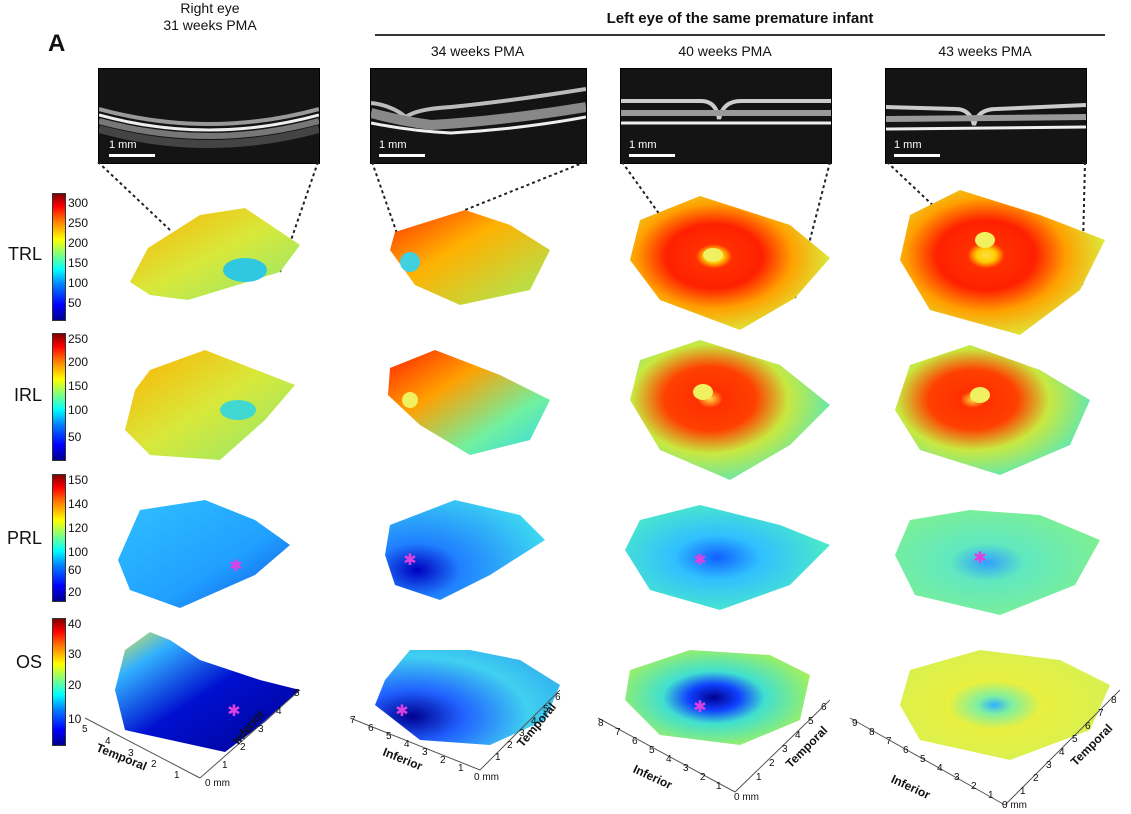 The image size is (1131, 814). What do you see at coordinates (209, 116) in the screenshot?
I see `oct-bscan-31w: 1 mm` at bounding box center [209, 116].